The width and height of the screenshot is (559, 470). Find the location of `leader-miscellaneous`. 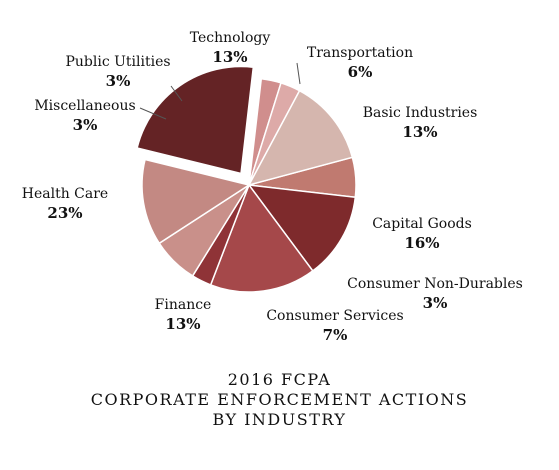

leader-miscellaneous is located at coordinates (153, 113).